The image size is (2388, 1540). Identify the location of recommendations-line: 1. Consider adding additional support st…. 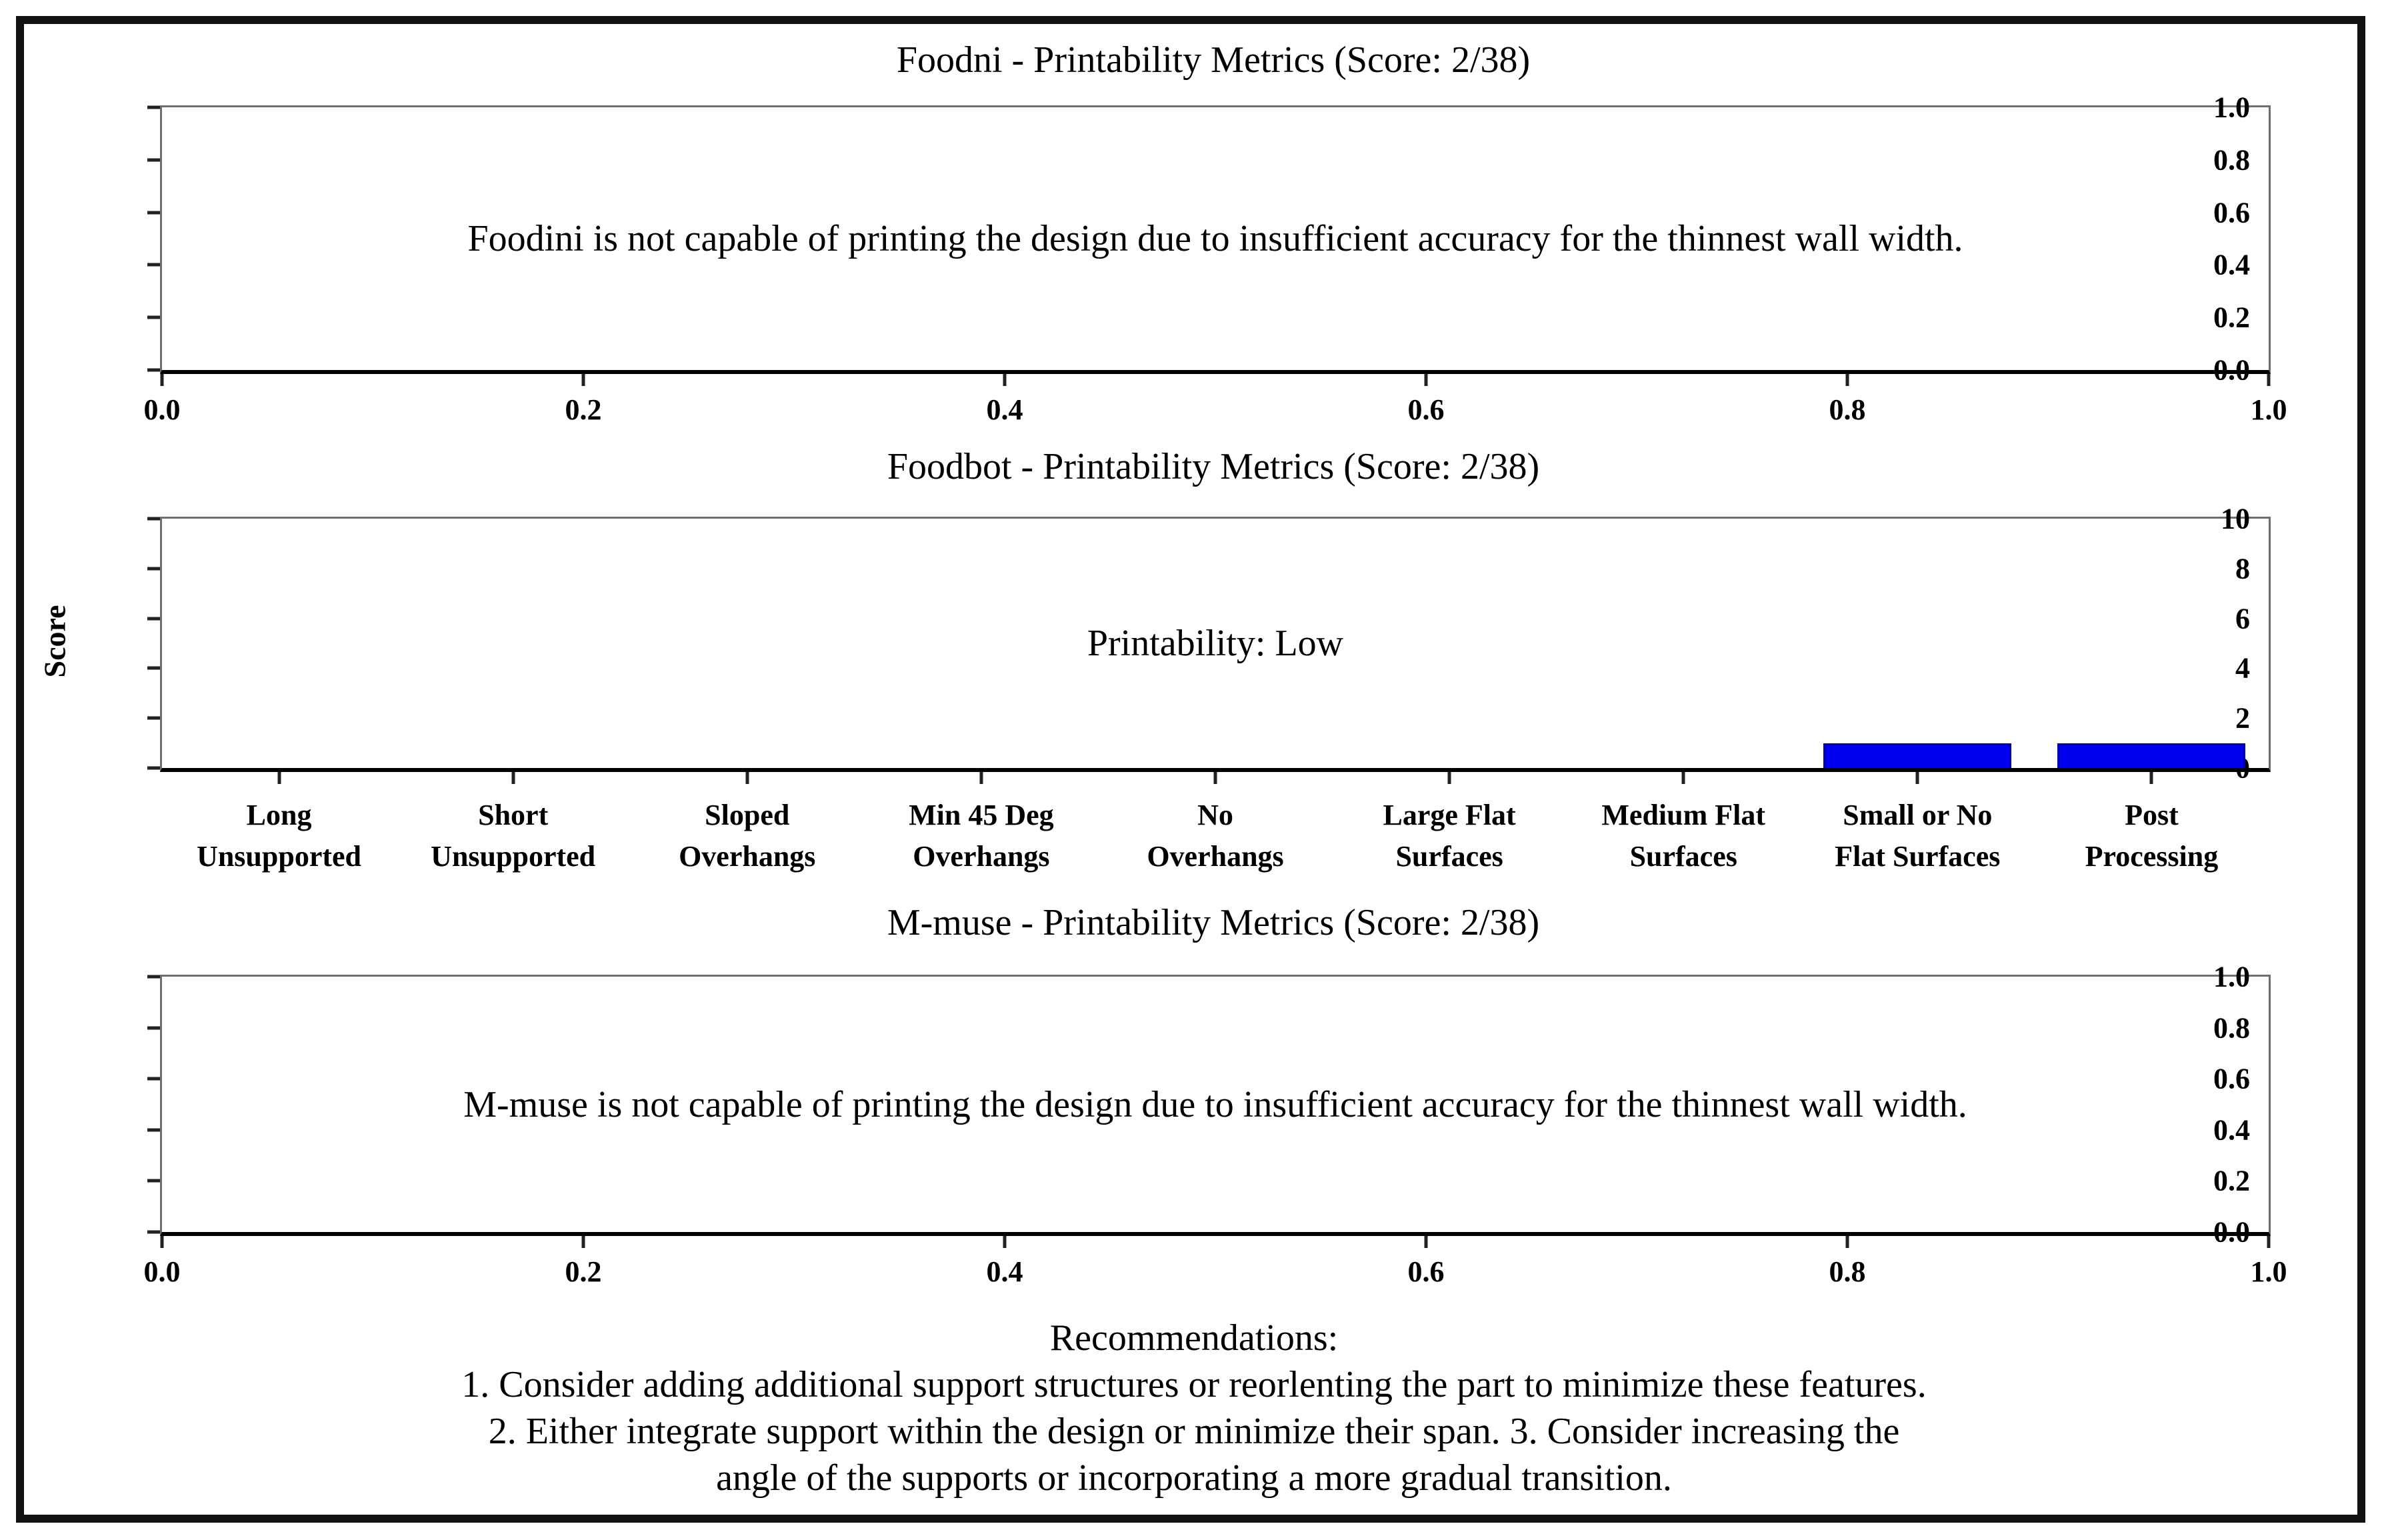
(1194, 1384).